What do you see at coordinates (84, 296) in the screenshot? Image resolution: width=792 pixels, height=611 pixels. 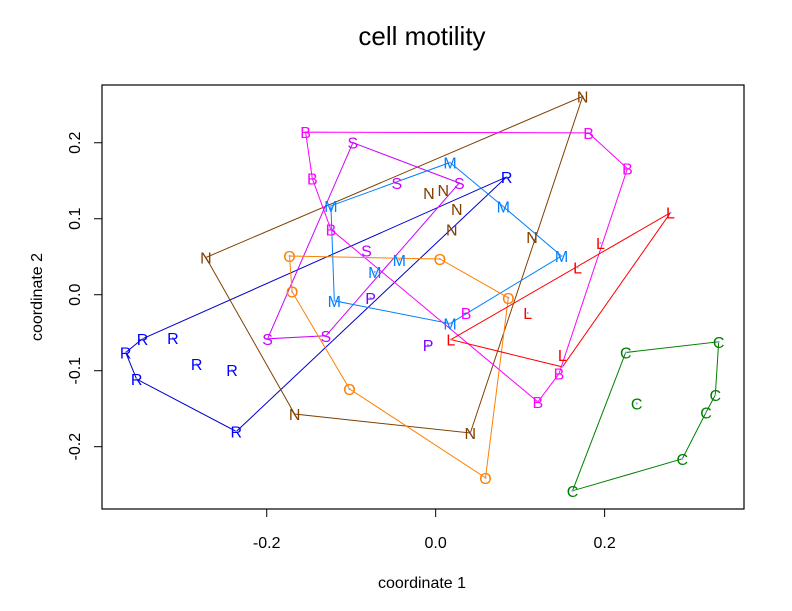 I see `y-axis: -0.2 -0.1 0.0 0.1 0.2` at bounding box center [84, 296].